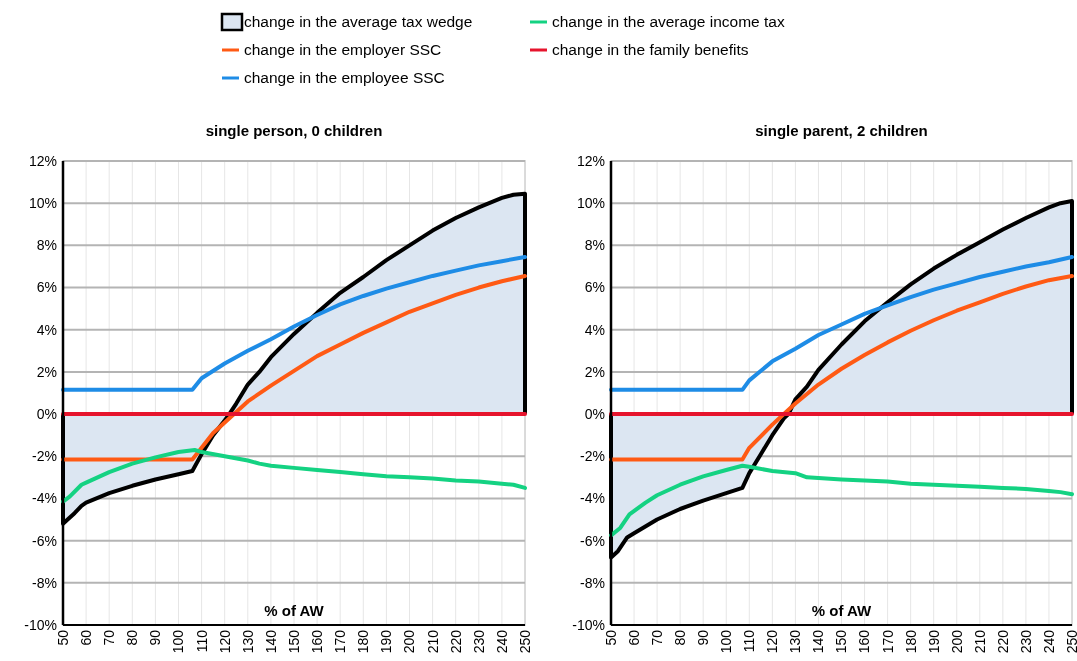 This screenshot has width=1077, height=661. Describe the element at coordinates (668, 22) in the screenshot. I see `legend-label: change in the average income tax` at that location.